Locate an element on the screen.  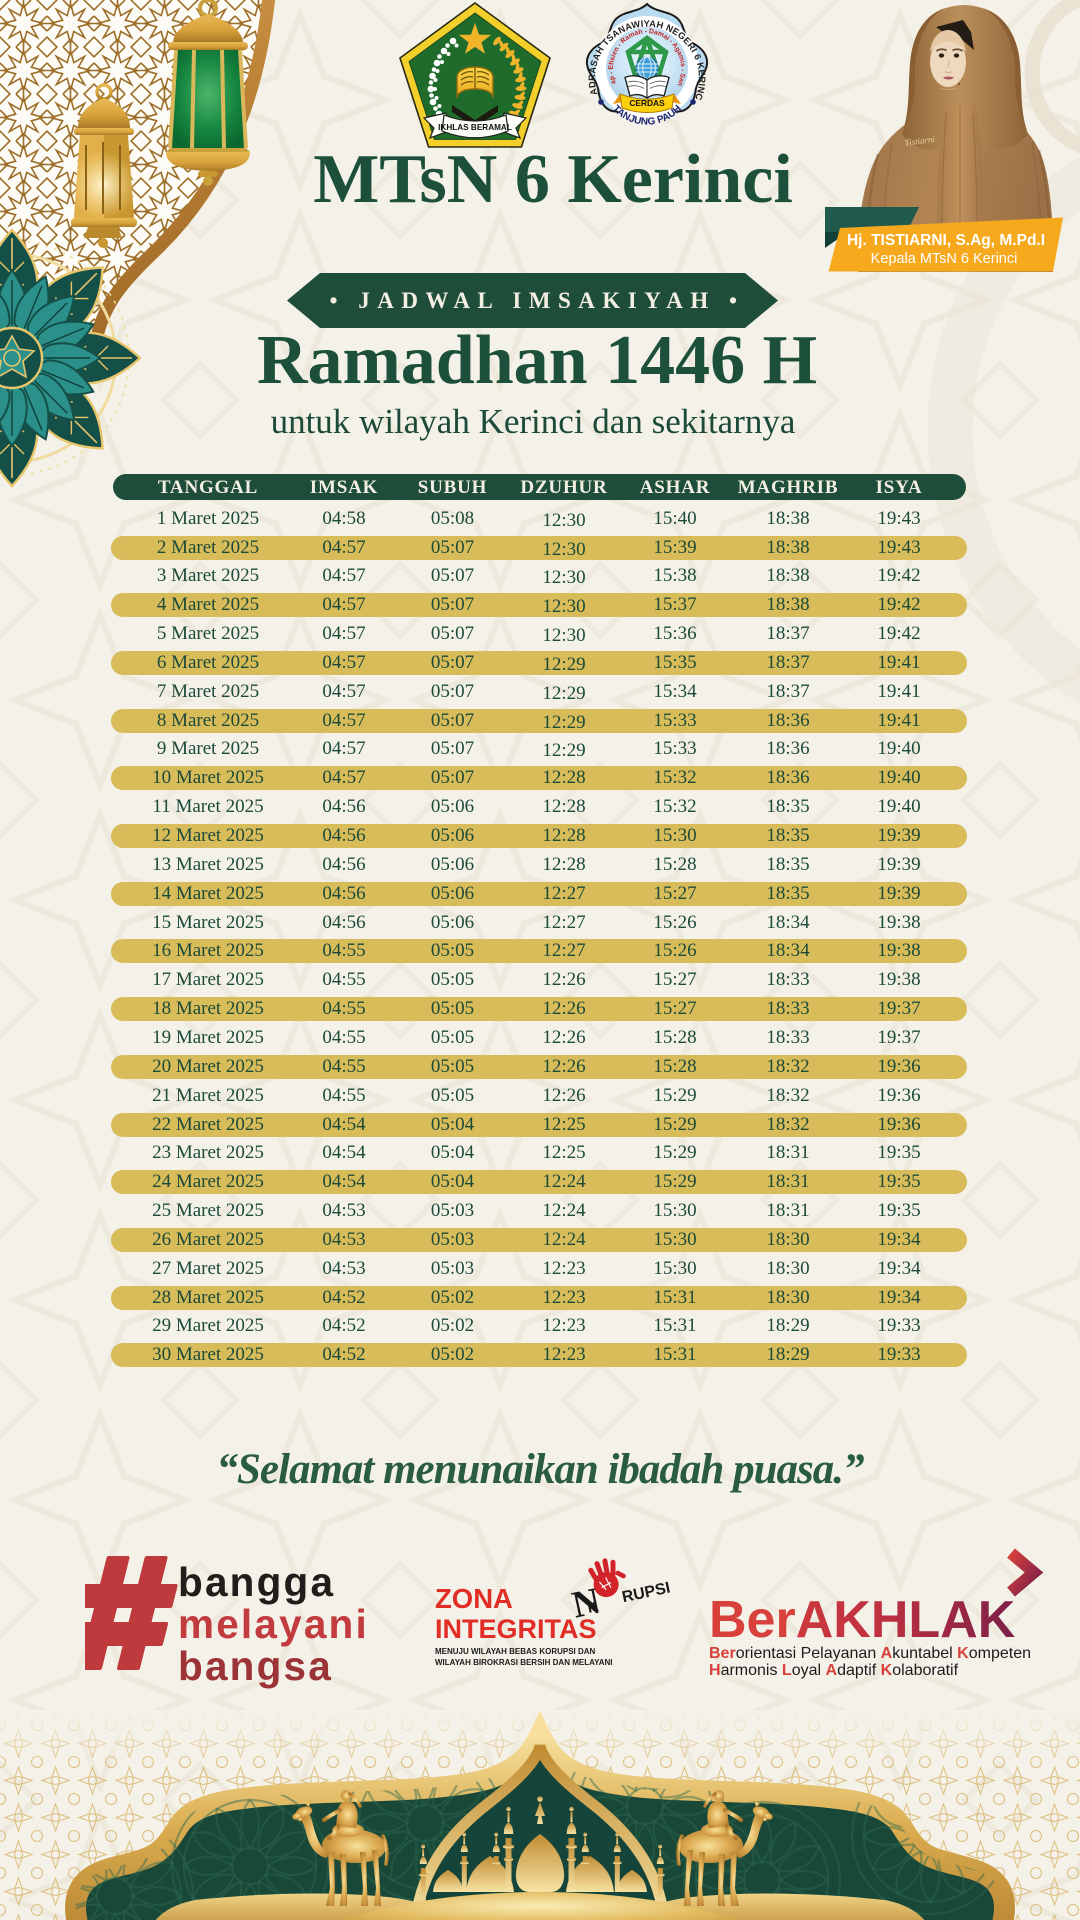
svg-text: RUPSI is located at coordinates (645, 1593).